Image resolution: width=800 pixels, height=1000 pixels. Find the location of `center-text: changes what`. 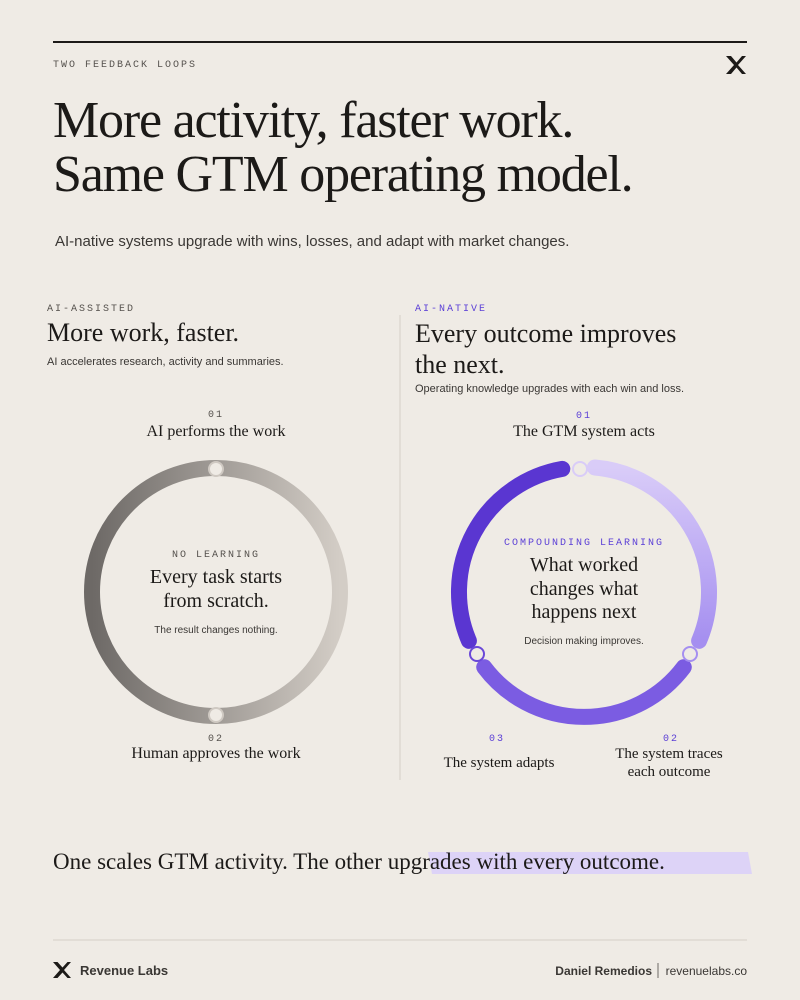

center-text: changes what is located at coordinates (584, 589).